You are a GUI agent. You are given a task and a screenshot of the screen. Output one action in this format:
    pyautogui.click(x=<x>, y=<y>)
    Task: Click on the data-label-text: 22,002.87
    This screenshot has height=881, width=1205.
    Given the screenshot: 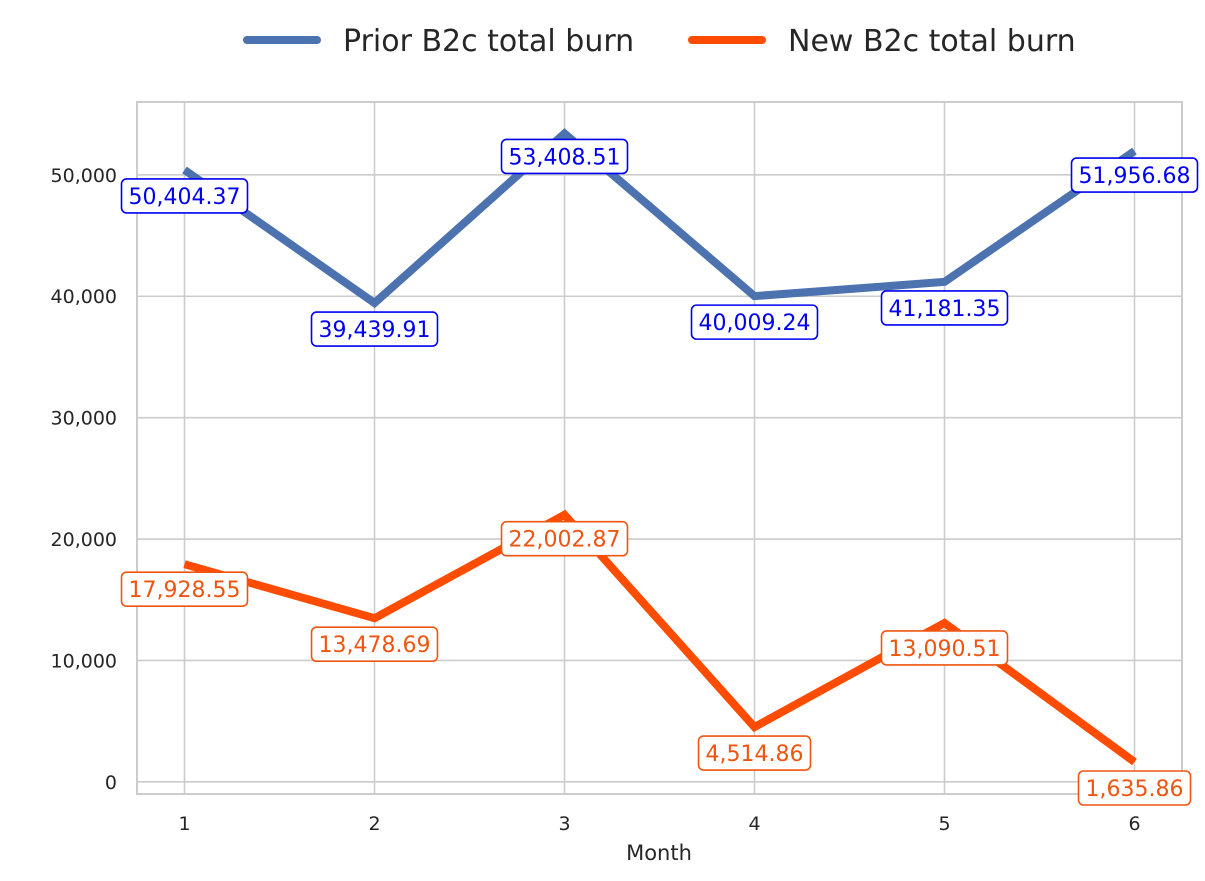 What is the action you would take?
    pyautogui.click(x=565, y=540)
    